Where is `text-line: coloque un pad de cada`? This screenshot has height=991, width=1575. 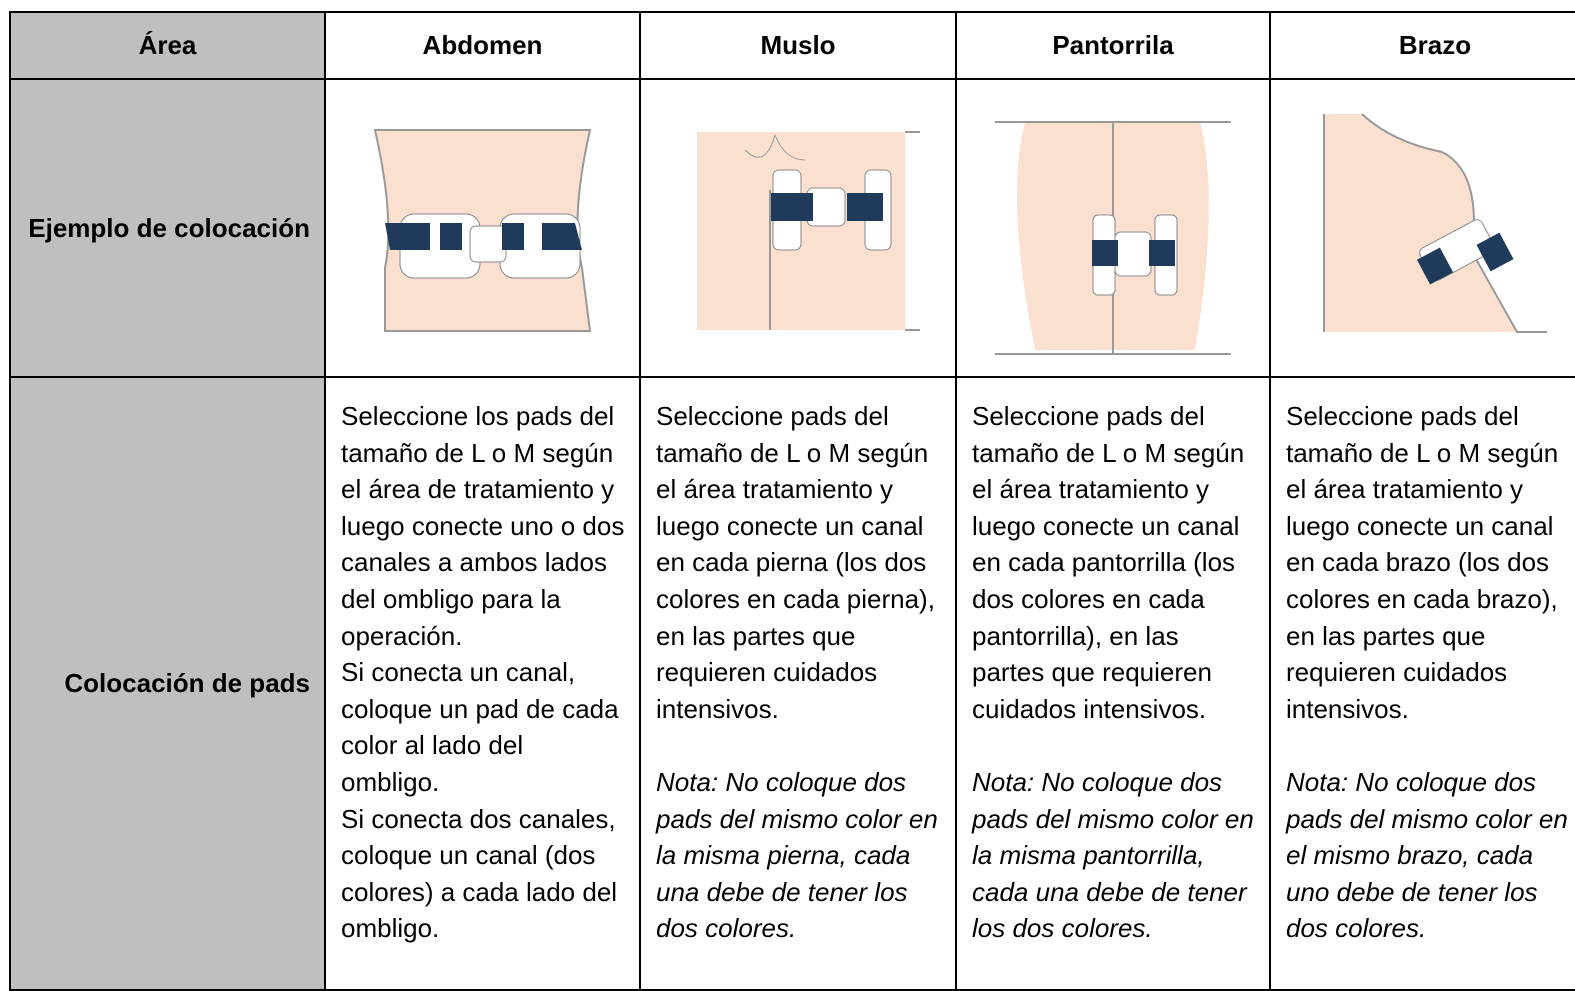 text-line: coloque un pad de cada is located at coordinates (480, 708).